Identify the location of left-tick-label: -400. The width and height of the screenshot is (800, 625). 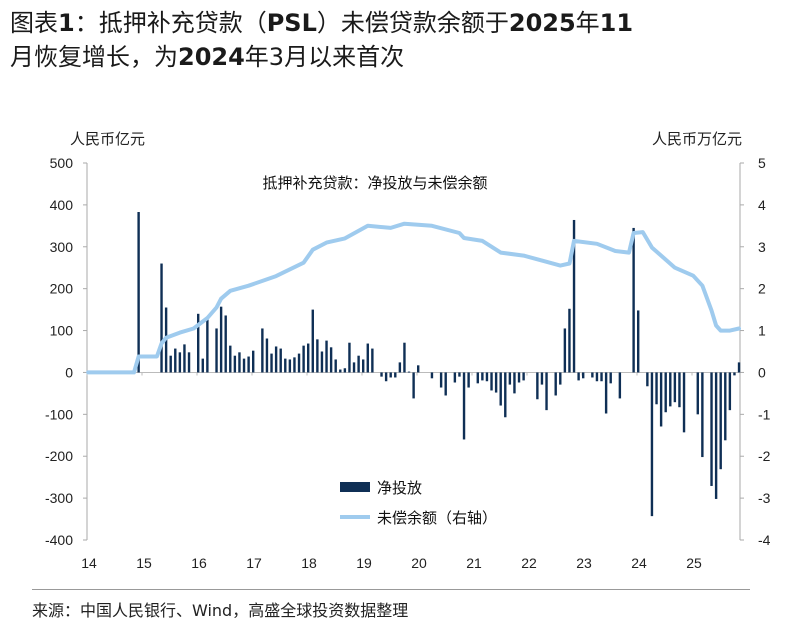
(59, 540).